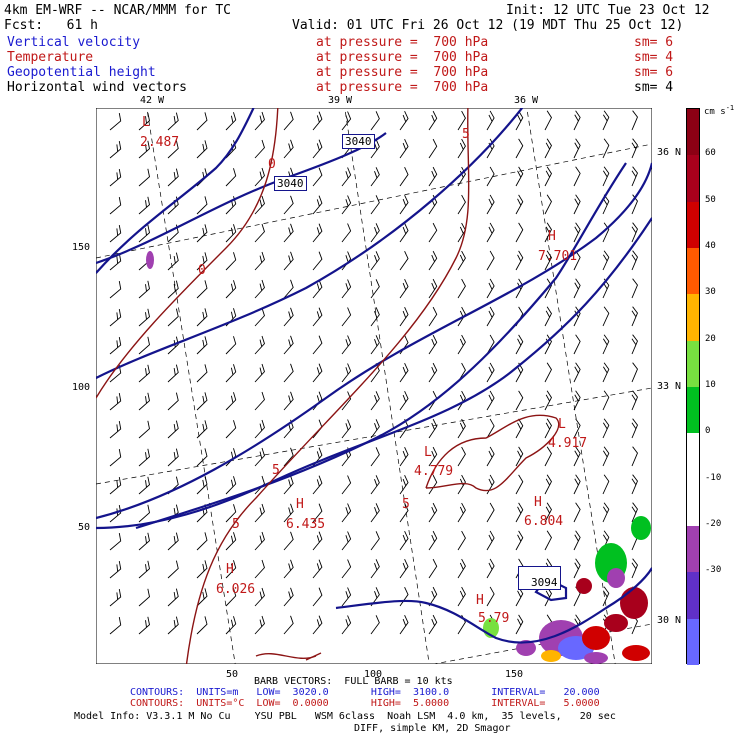 Image resolution: width=740 pixels, height=740 pixels. I want to click on height-label-box: 3040, so click(290, 183).